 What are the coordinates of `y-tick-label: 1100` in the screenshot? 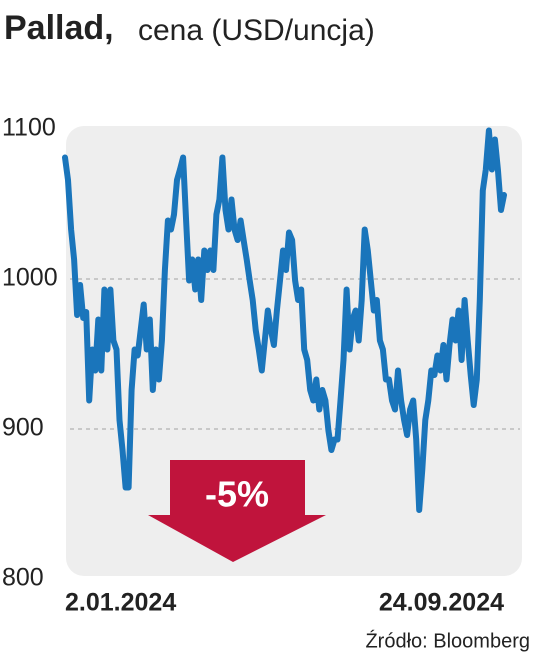 It's located at (29, 128).